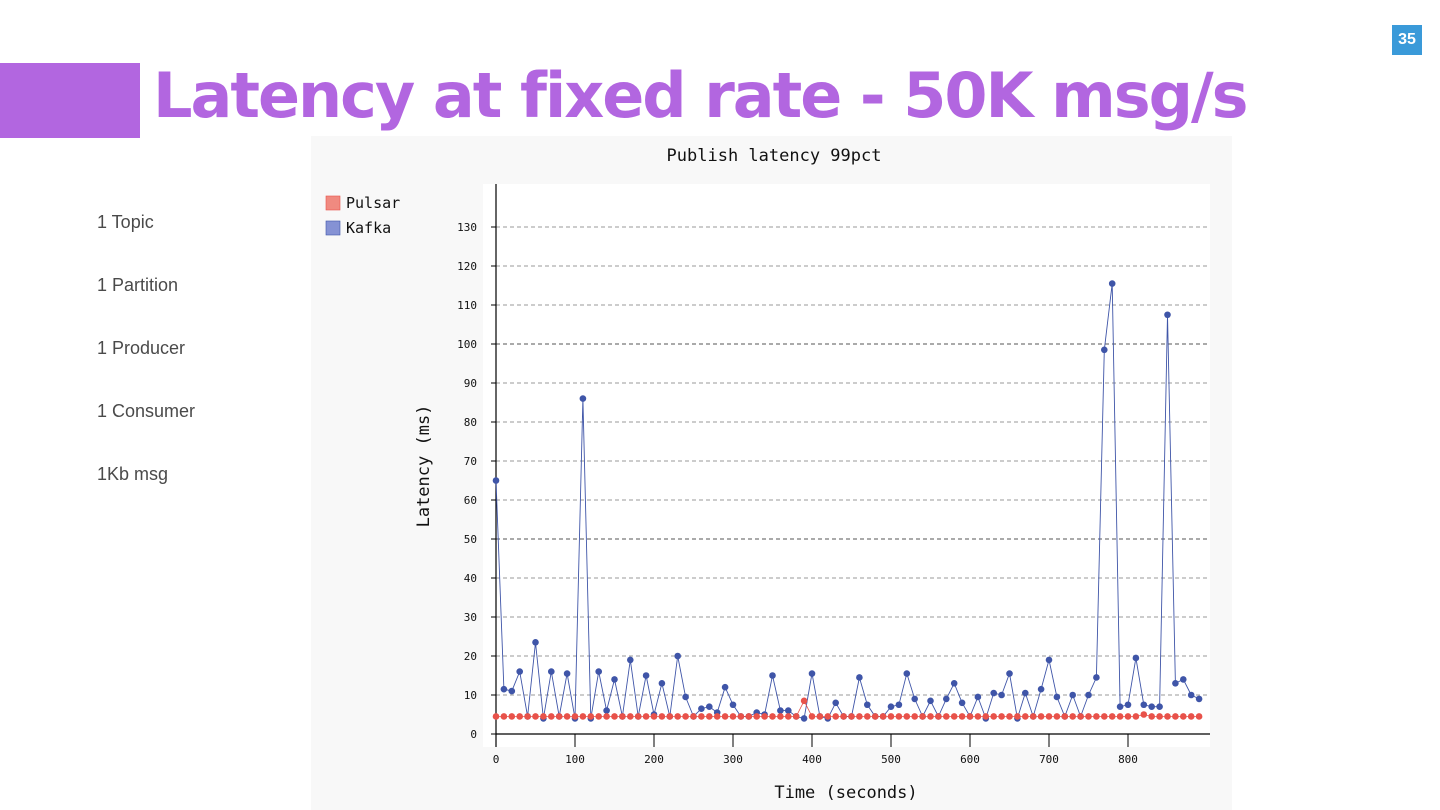  Describe the element at coordinates (496, 759) in the screenshot. I see `x-tick-label: 0` at that location.